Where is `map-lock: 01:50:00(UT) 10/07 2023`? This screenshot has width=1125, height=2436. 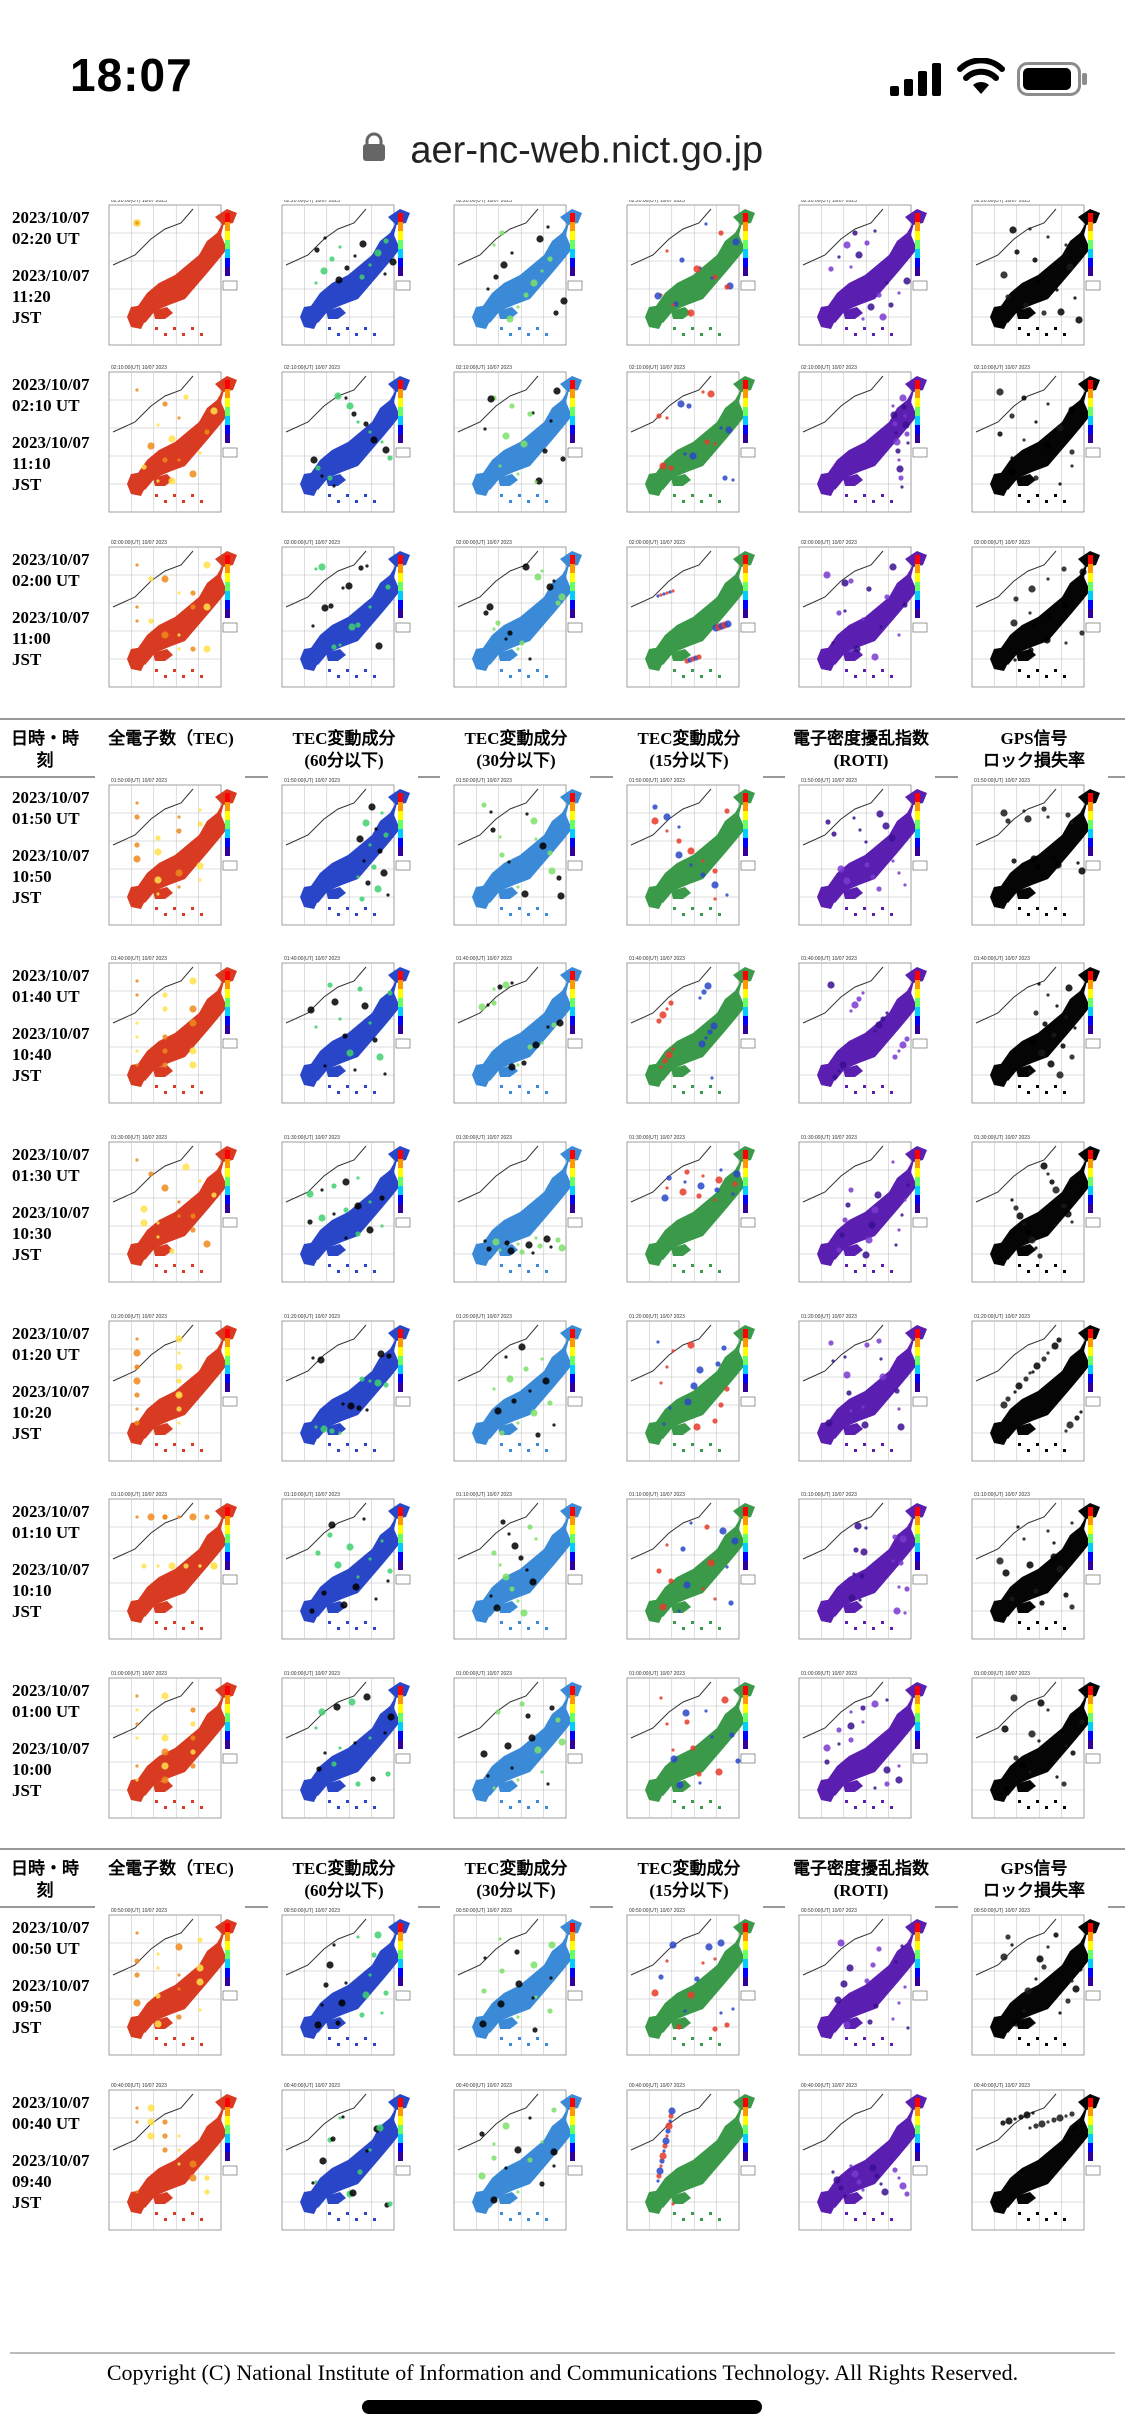
map-lock: 01:50:00(UT) 10/07 2023 is located at coordinates (1033, 856).